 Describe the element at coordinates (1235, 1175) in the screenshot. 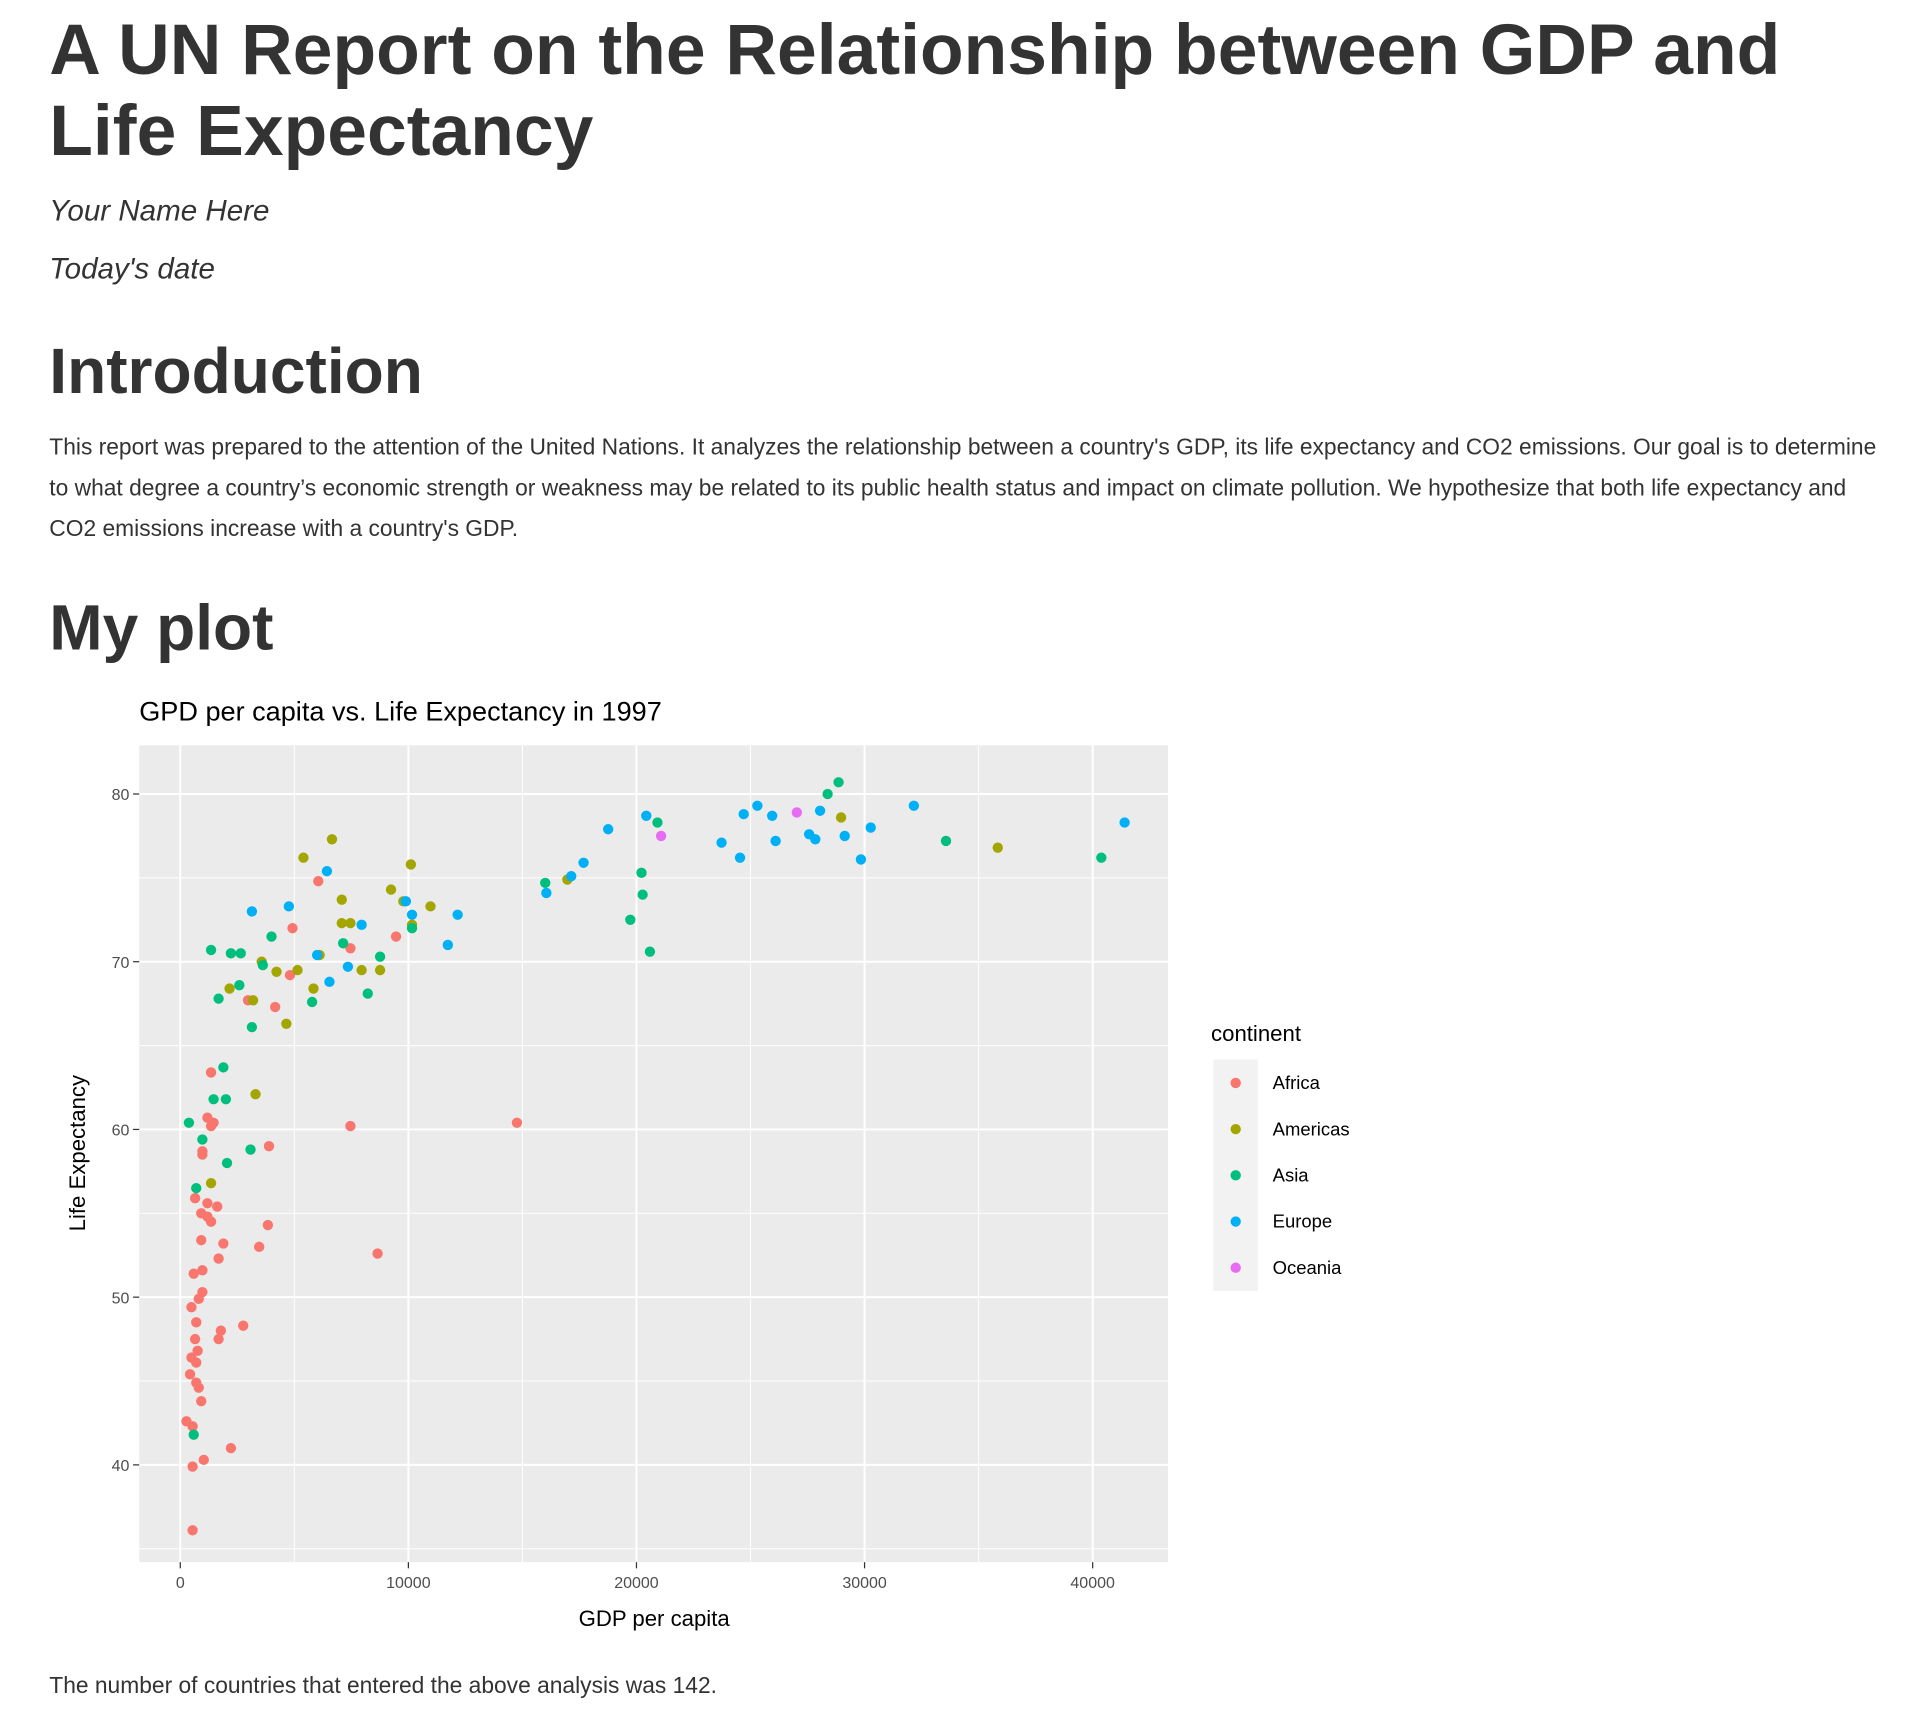

I see `legend-key-asia` at that location.